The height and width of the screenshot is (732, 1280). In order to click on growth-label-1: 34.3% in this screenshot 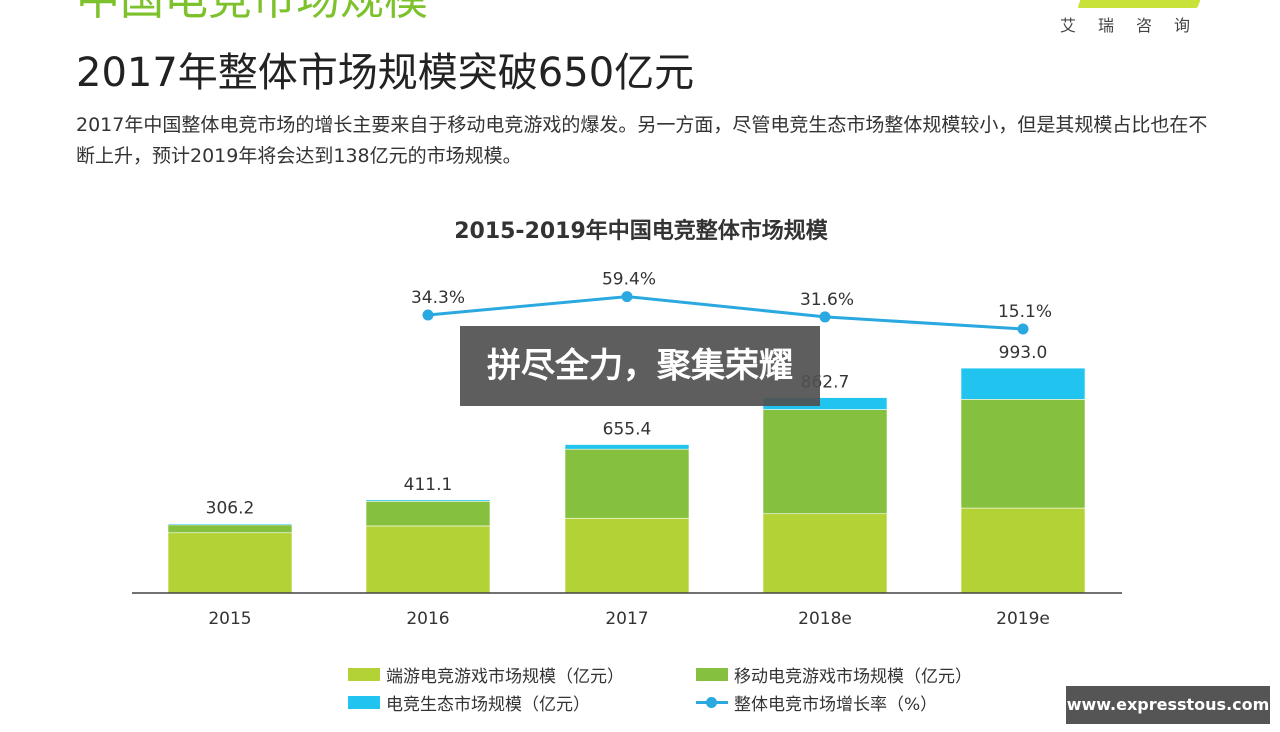, I will do `click(438, 298)`.